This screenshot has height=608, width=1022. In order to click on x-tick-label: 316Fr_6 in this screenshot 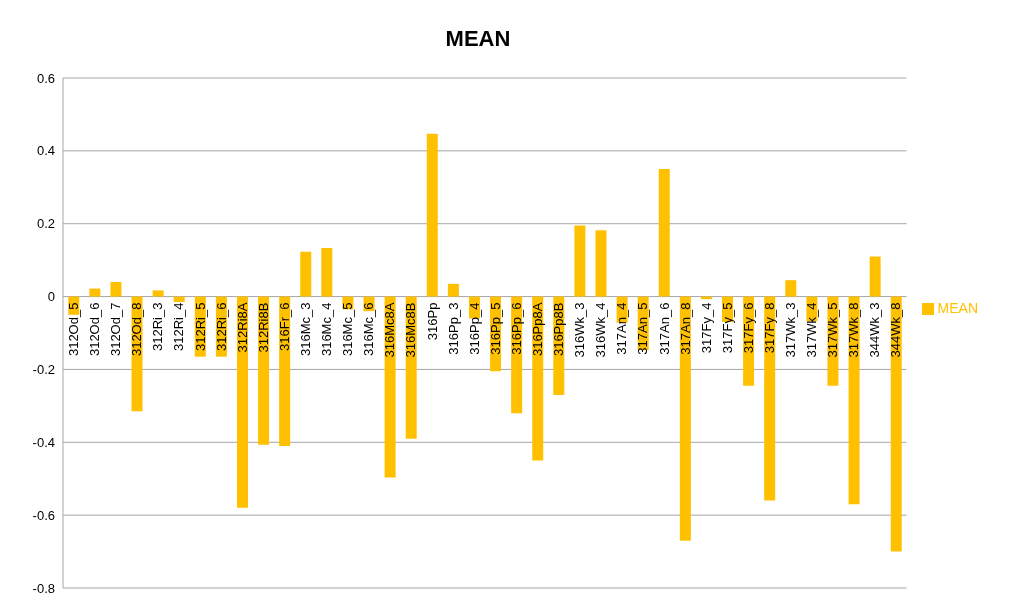, I will do `click(284, 326)`.